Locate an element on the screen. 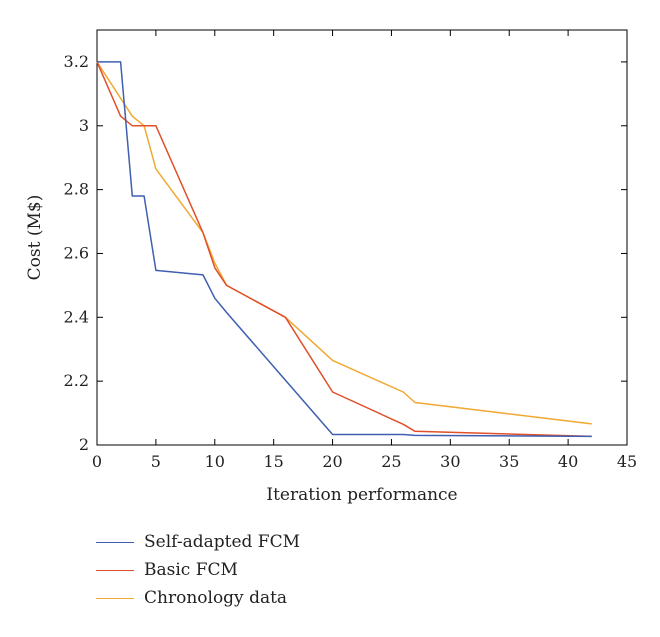 The width and height of the screenshot is (660, 637). x-axis-title: Iteration performance is located at coordinates (361, 495).